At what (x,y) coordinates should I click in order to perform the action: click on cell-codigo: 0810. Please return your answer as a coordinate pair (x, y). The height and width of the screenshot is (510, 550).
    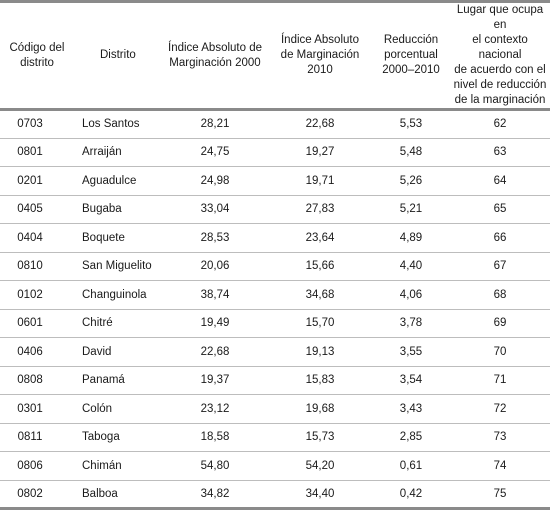
    Looking at the image, I should click on (37, 266).